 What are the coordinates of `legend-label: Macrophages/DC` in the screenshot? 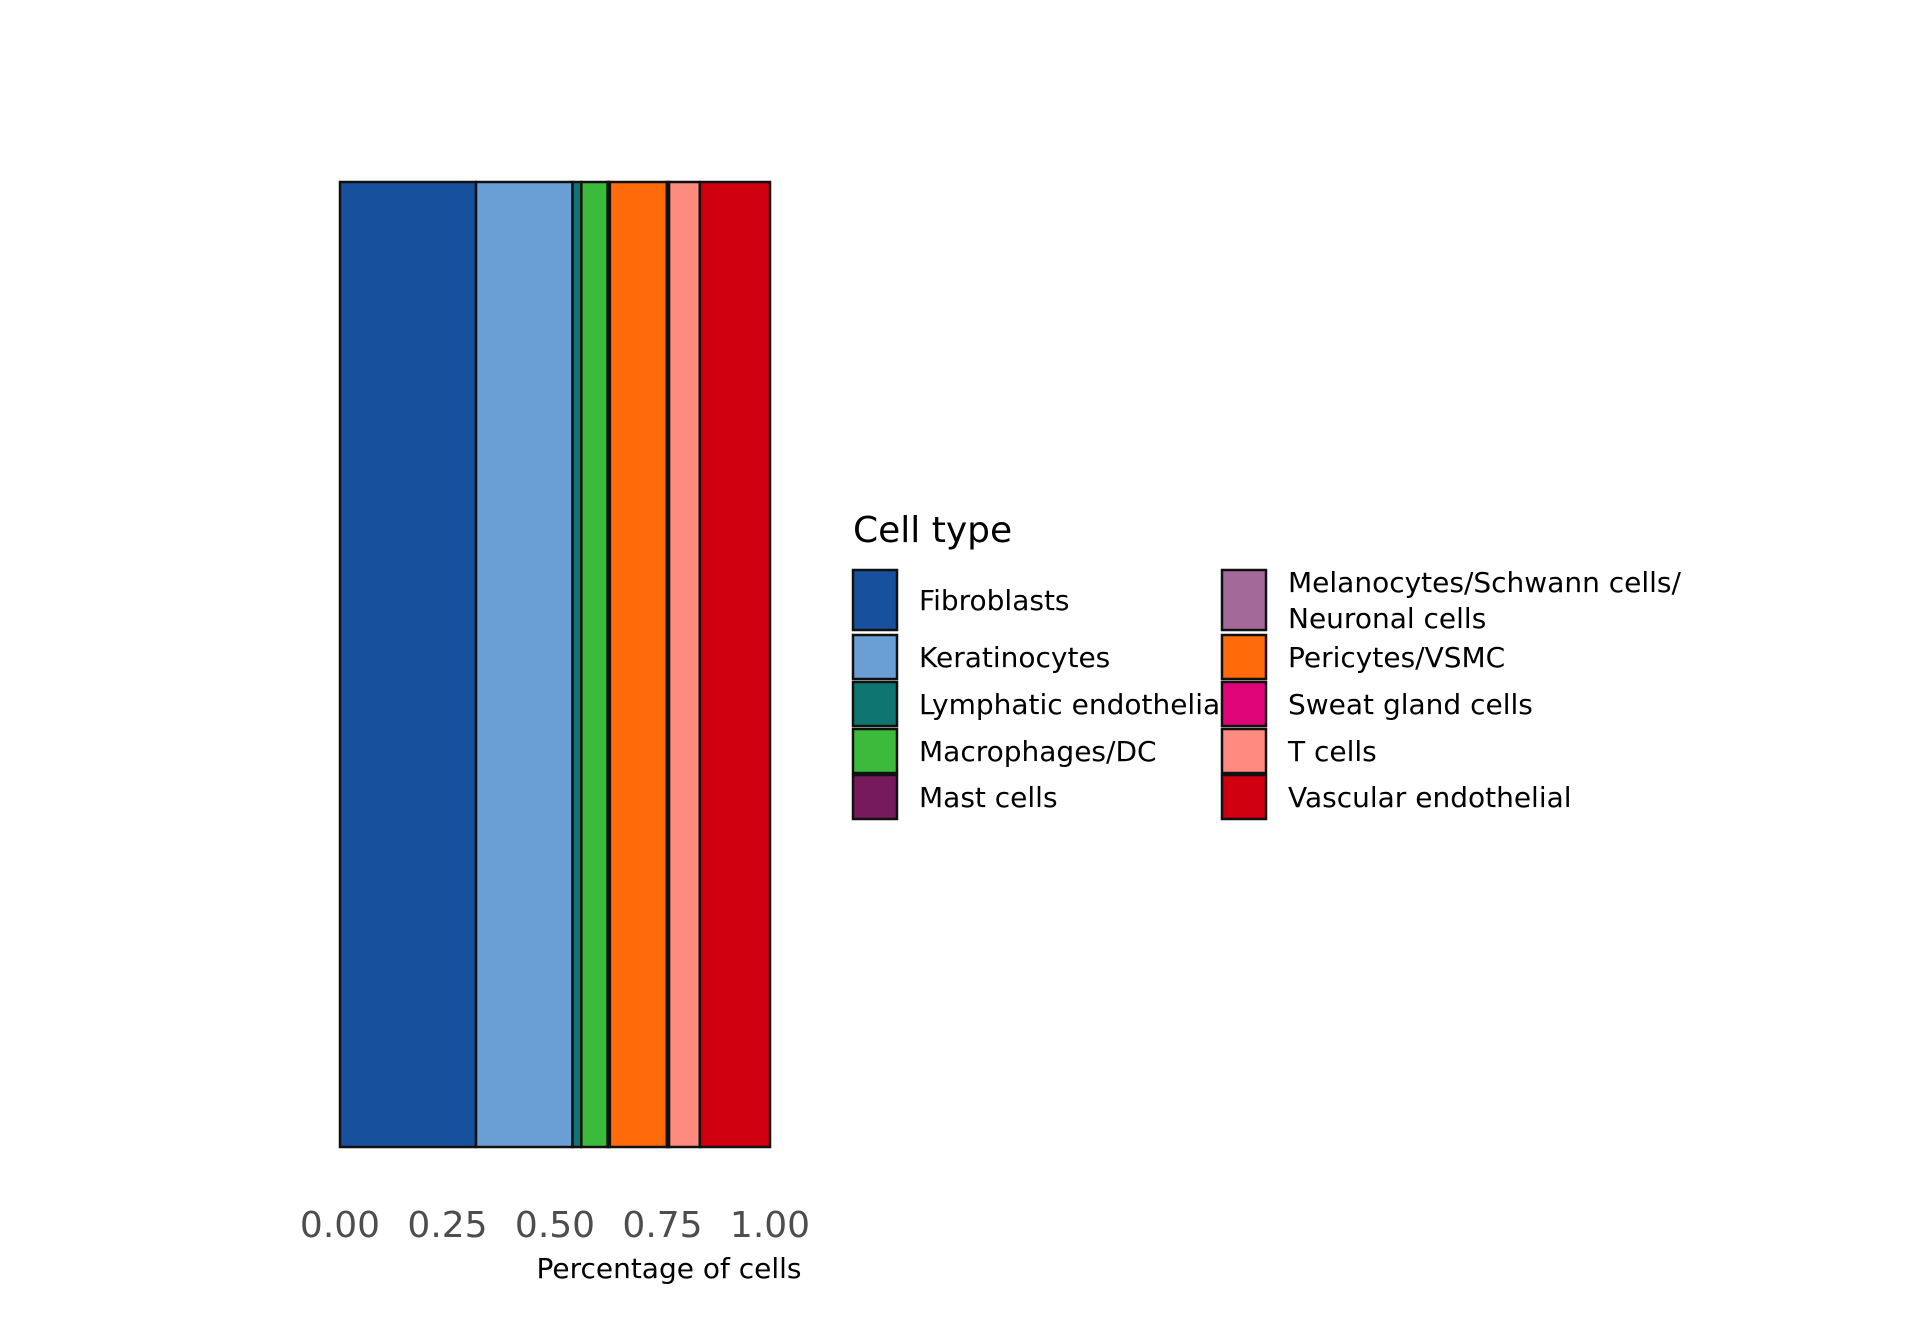 It's located at (1038, 751).